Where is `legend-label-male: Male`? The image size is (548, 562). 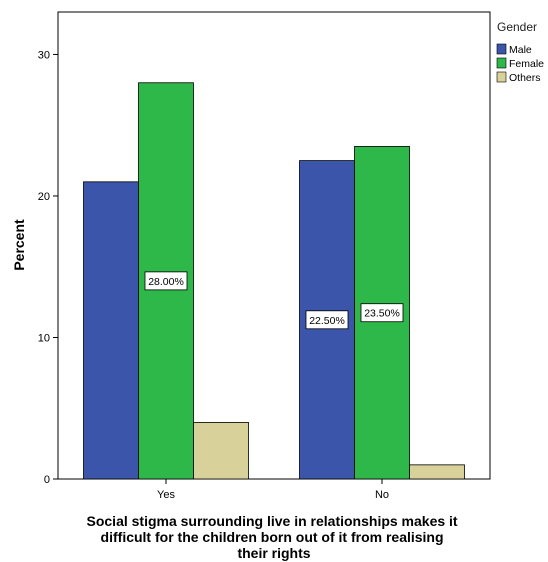 legend-label-male: Male is located at coordinates (520, 50).